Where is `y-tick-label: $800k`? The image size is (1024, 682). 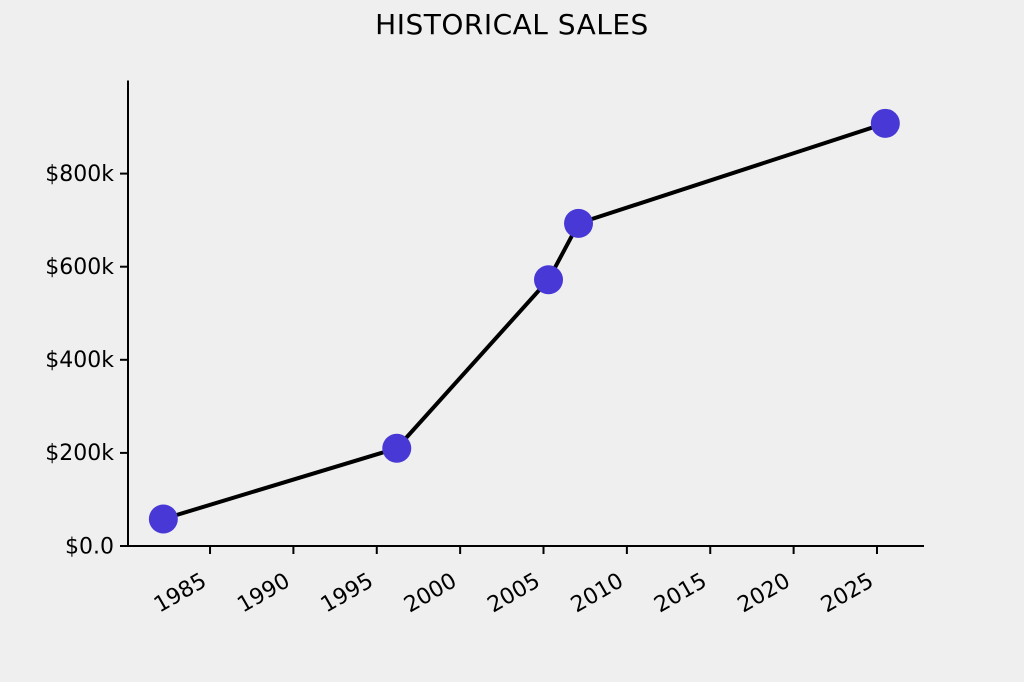 y-tick-label: $800k is located at coordinates (79, 174).